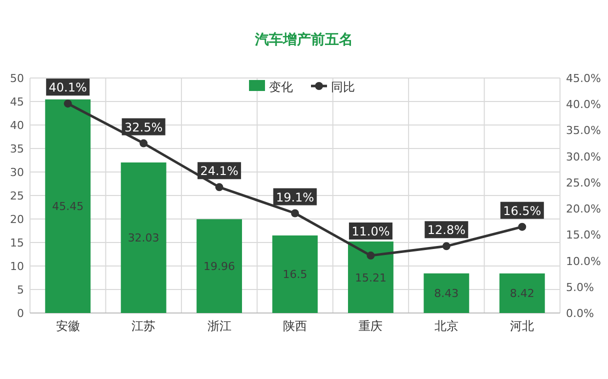 Image resolution: width=608 pixels, height=379 pixels. Describe the element at coordinates (583, 209) in the screenshot. I see `y2-tick-label: 20.0%` at that location.